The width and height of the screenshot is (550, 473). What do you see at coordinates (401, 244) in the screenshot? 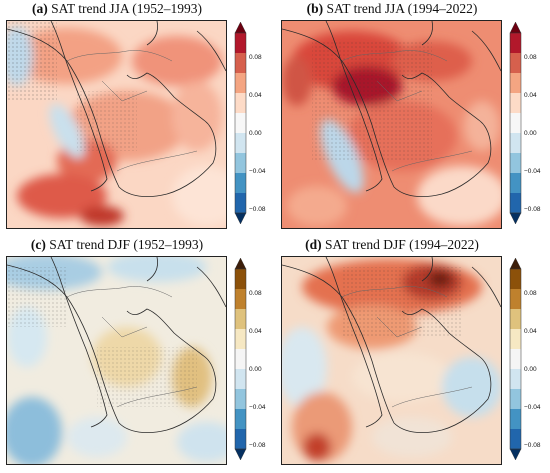
I see `panel-title-text: SAT trend DJF (1994–2022)` at bounding box center [401, 244].